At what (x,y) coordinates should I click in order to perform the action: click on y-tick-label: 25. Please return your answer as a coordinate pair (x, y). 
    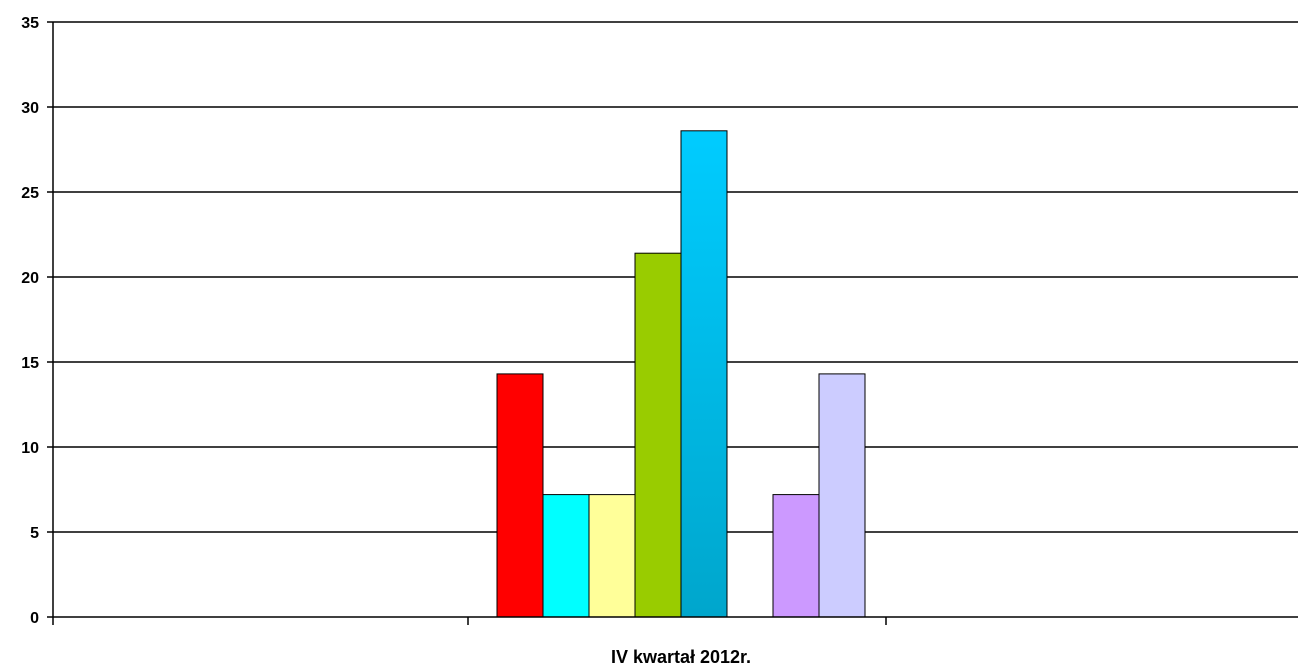
    Looking at the image, I should click on (30, 193).